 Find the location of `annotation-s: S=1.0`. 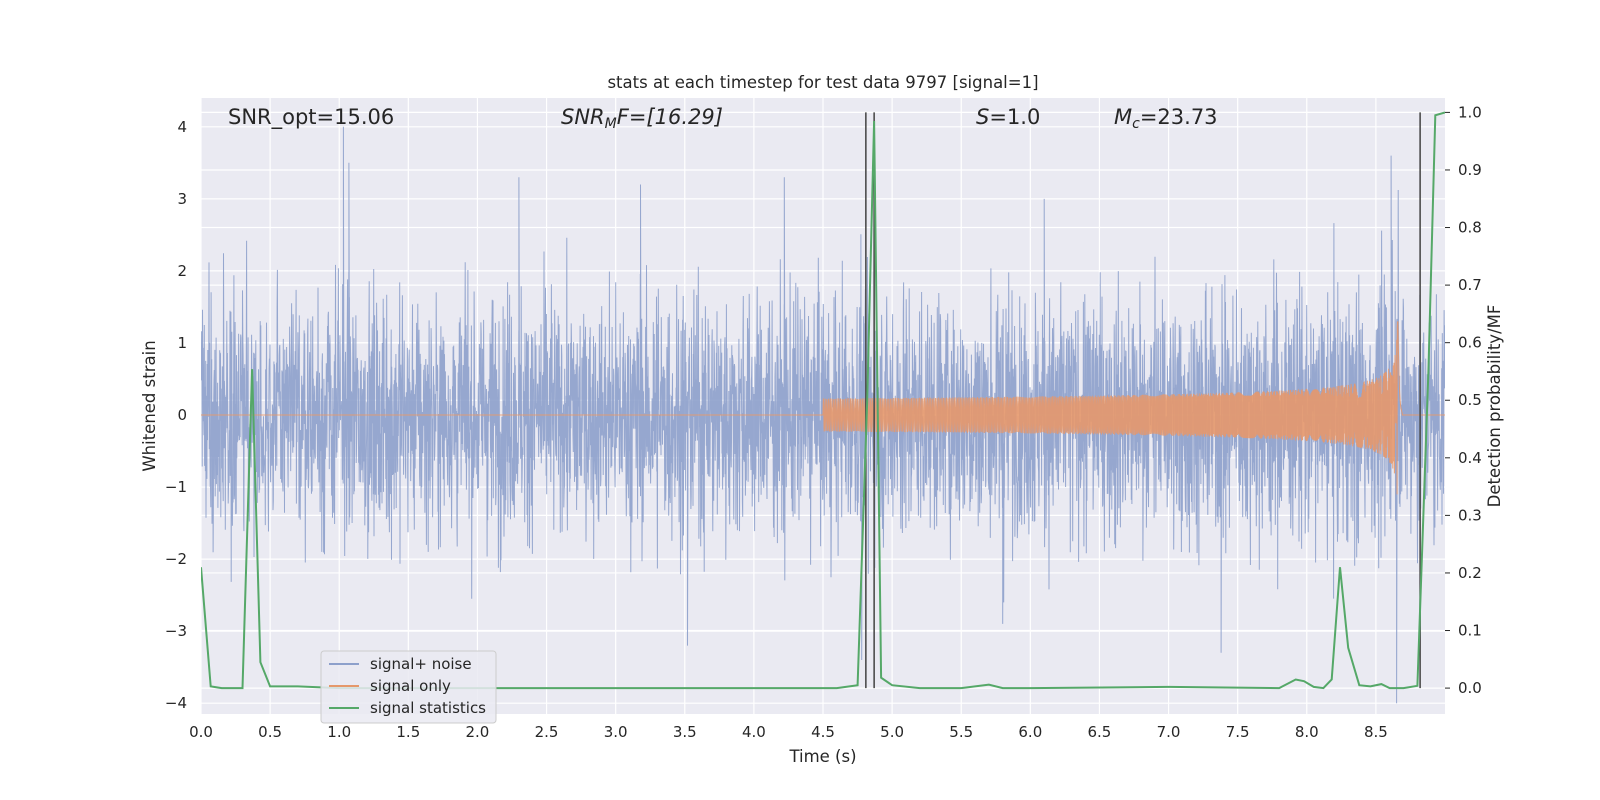

annotation-s: S=1.0 is located at coordinates (1008, 117).